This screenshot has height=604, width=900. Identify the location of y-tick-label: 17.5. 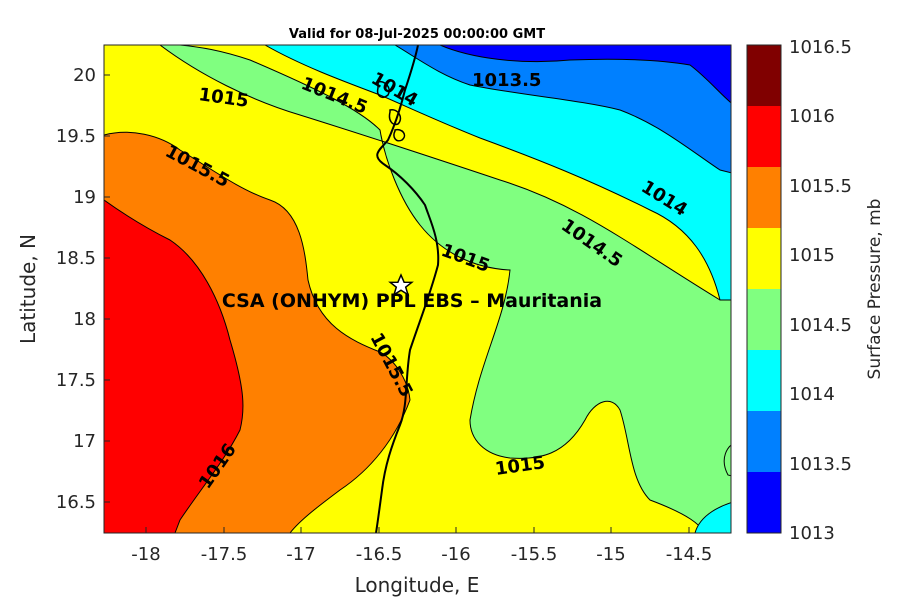
(76, 380).